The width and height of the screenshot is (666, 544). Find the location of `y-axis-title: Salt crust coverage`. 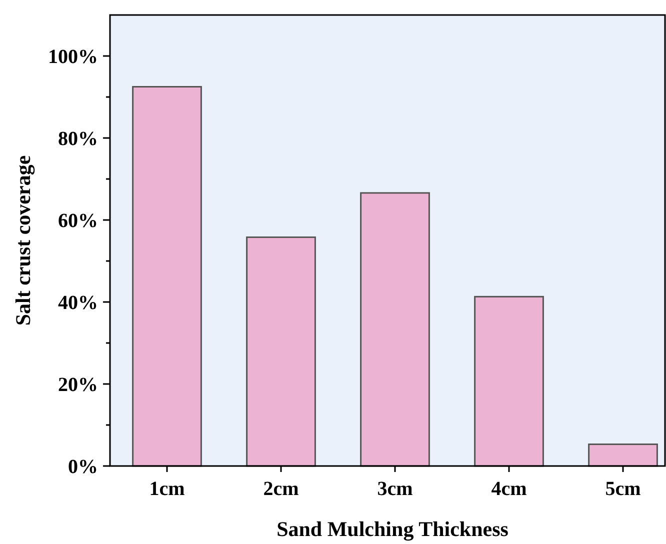

y-axis-title: Salt crust coverage is located at coordinates (23, 240).